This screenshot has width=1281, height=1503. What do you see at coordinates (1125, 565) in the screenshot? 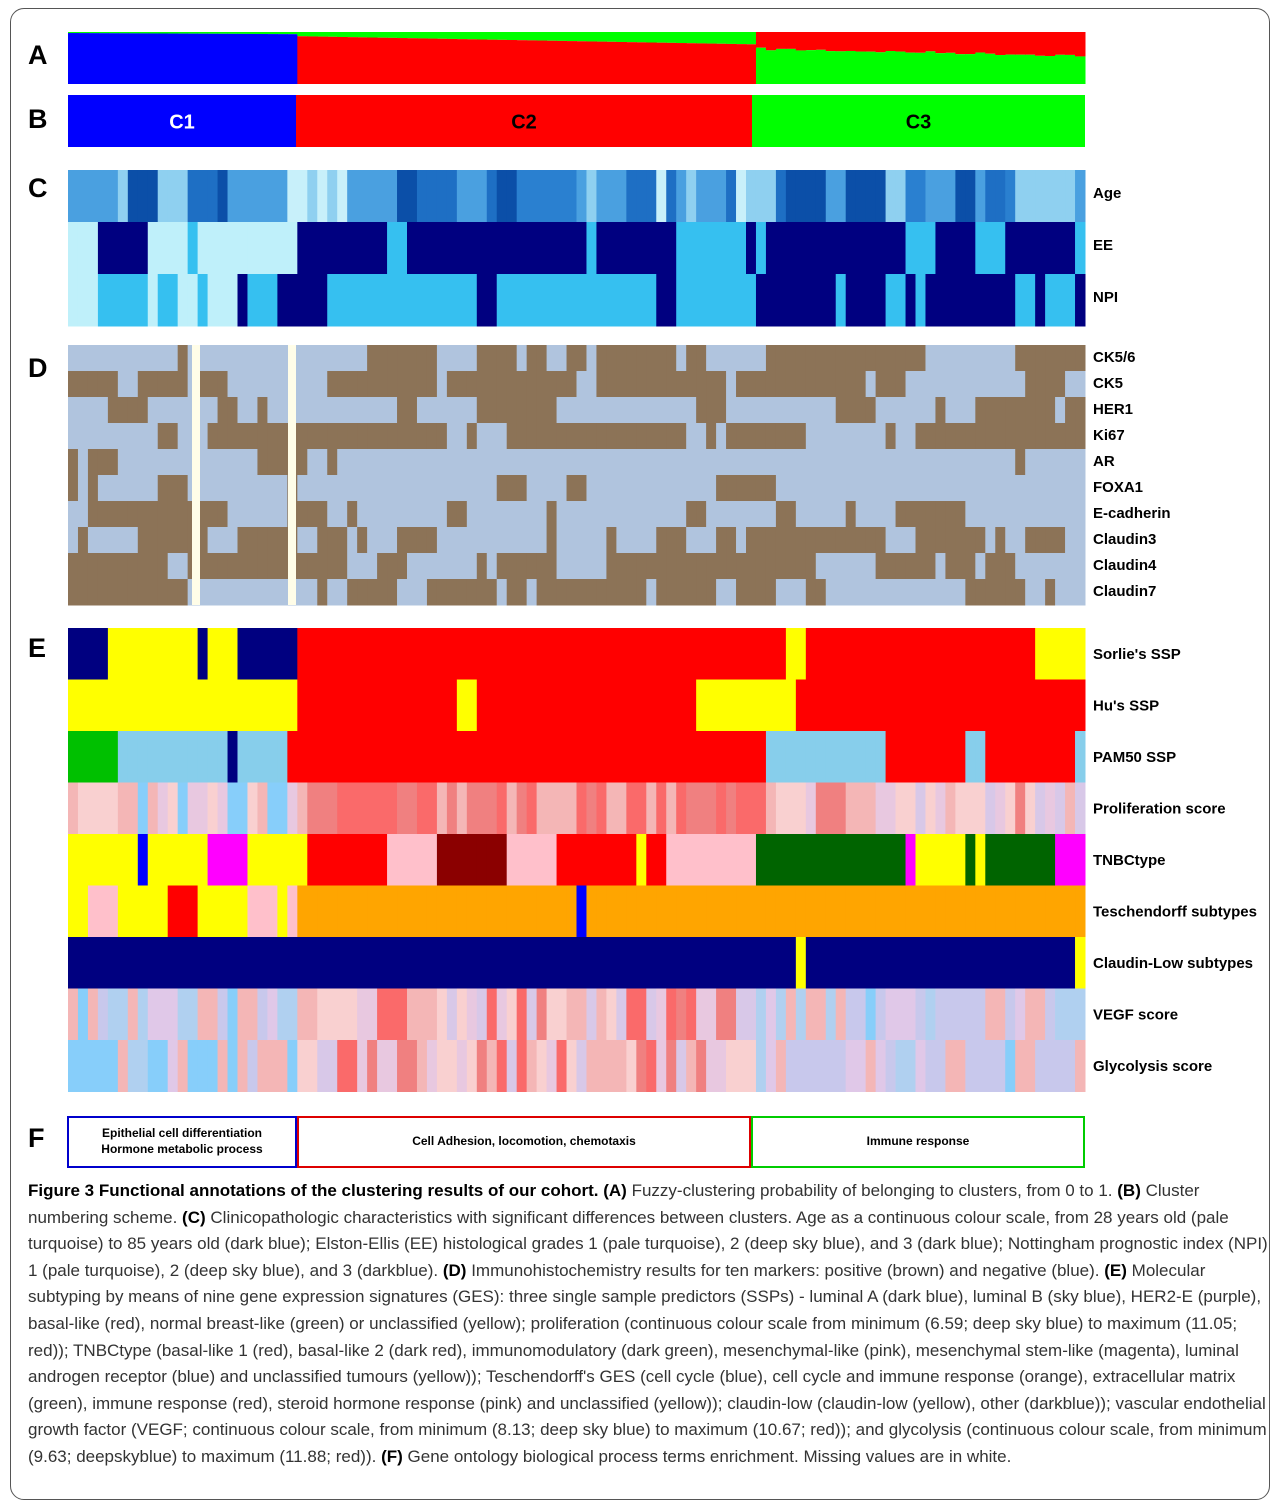
I see `row-label: Claudin4` at bounding box center [1125, 565].